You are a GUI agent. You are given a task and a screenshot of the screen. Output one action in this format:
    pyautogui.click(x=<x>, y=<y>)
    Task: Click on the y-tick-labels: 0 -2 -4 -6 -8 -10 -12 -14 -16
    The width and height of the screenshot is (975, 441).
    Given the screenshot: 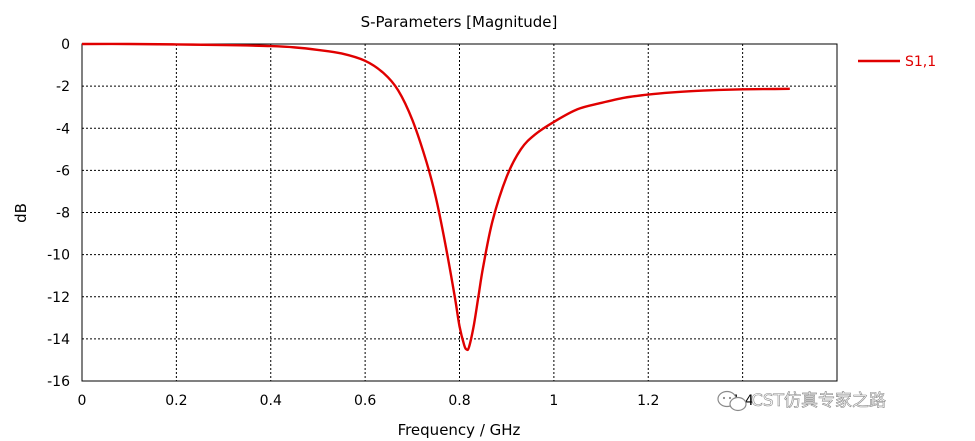 What is the action you would take?
    pyautogui.click(x=58, y=213)
    